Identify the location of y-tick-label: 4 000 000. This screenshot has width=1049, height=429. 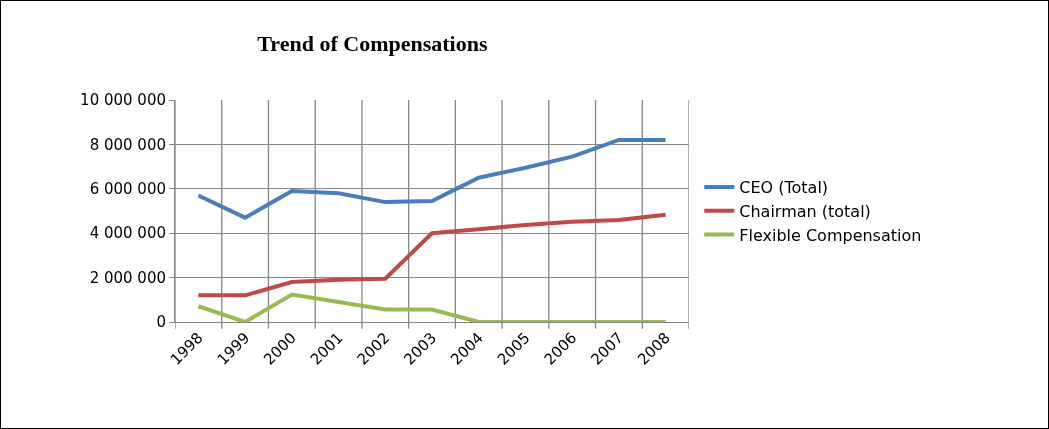
(127, 233).